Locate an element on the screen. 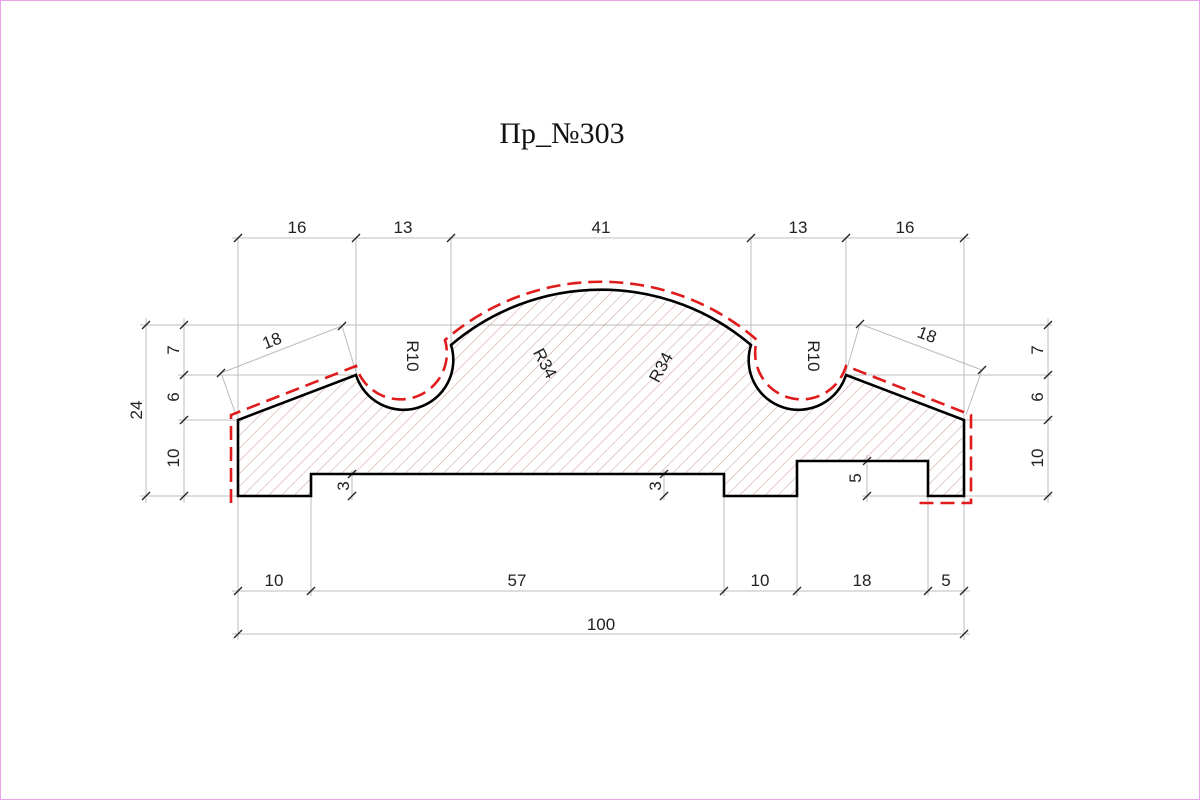  dim-bottom-2: 57 is located at coordinates (517, 580).